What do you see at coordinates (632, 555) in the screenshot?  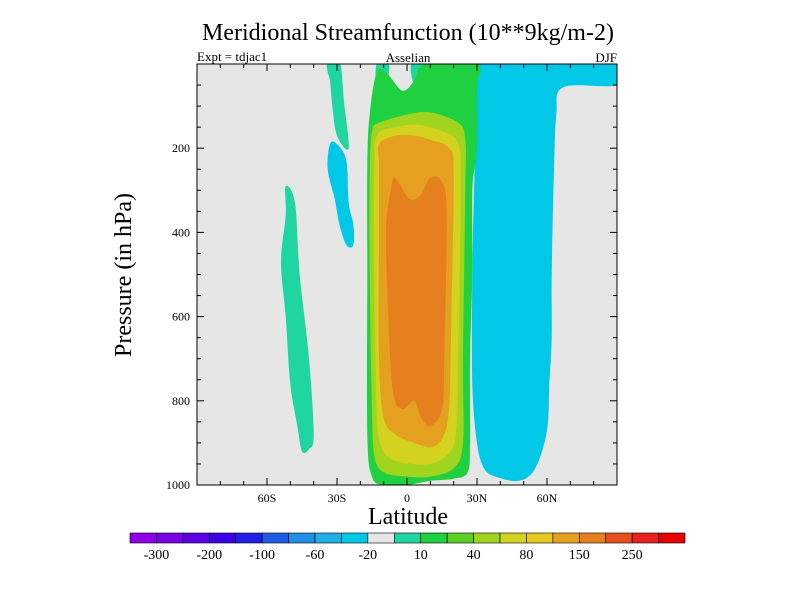 I see `colorbar-label: 250` at bounding box center [632, 555].